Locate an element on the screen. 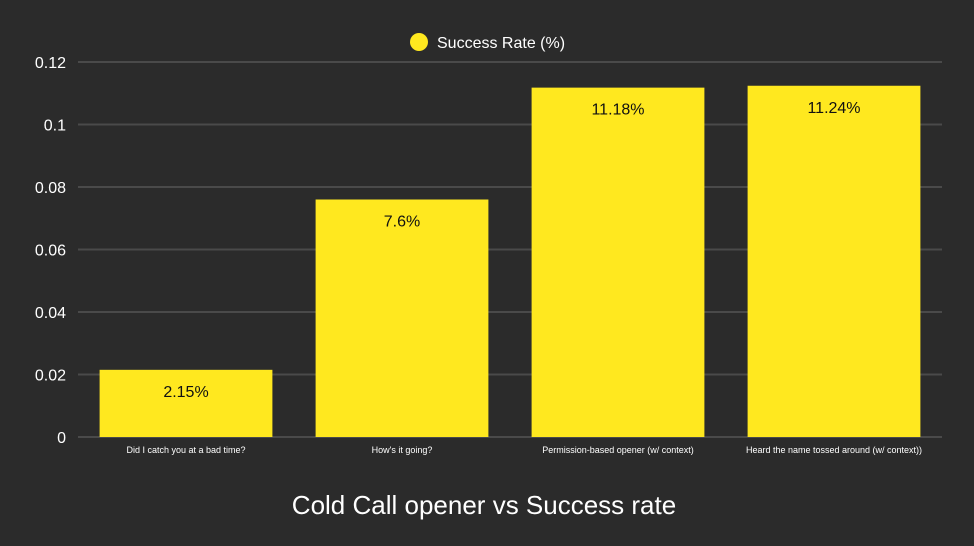 This screenshot has height=546, width=974. x-tick-label: How's it going? is located at coordinates (402, 450).